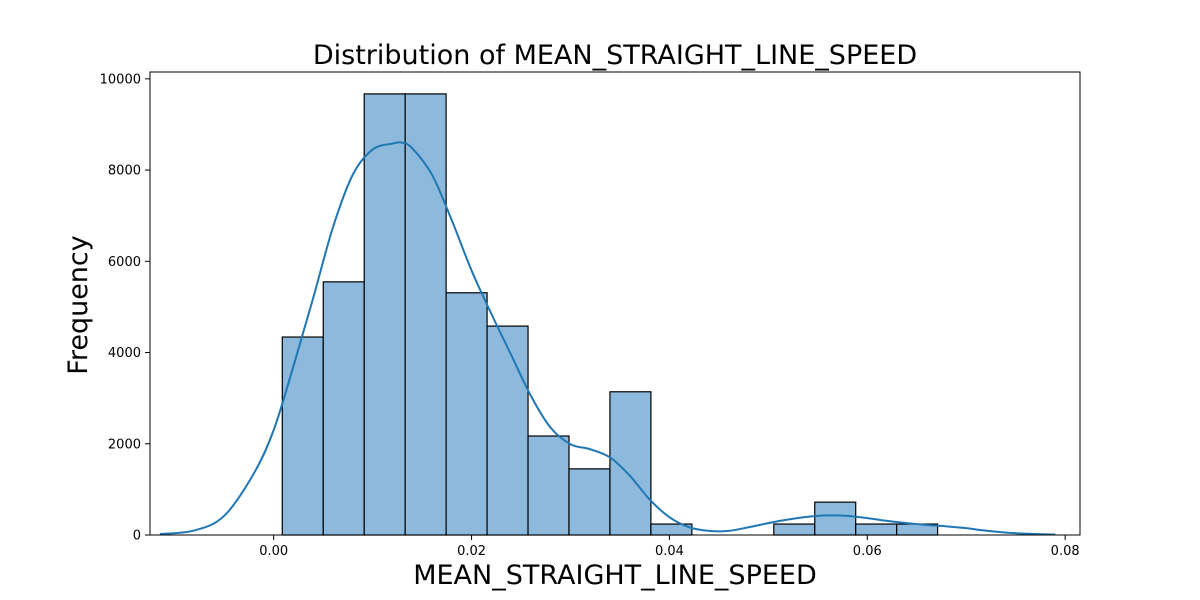  Describe the element at coordinates (615, 575) in the screenshot. I see `x-axis-label: MEAN_STRAIGHT_LINE_SPEED` at that location.